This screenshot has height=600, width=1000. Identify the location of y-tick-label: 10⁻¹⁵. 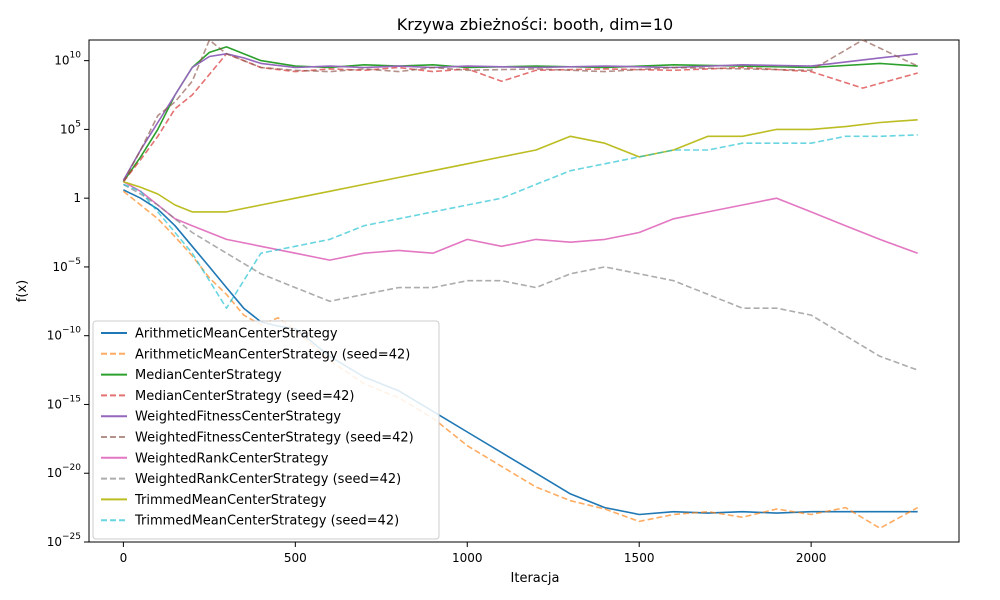
(64, 402).